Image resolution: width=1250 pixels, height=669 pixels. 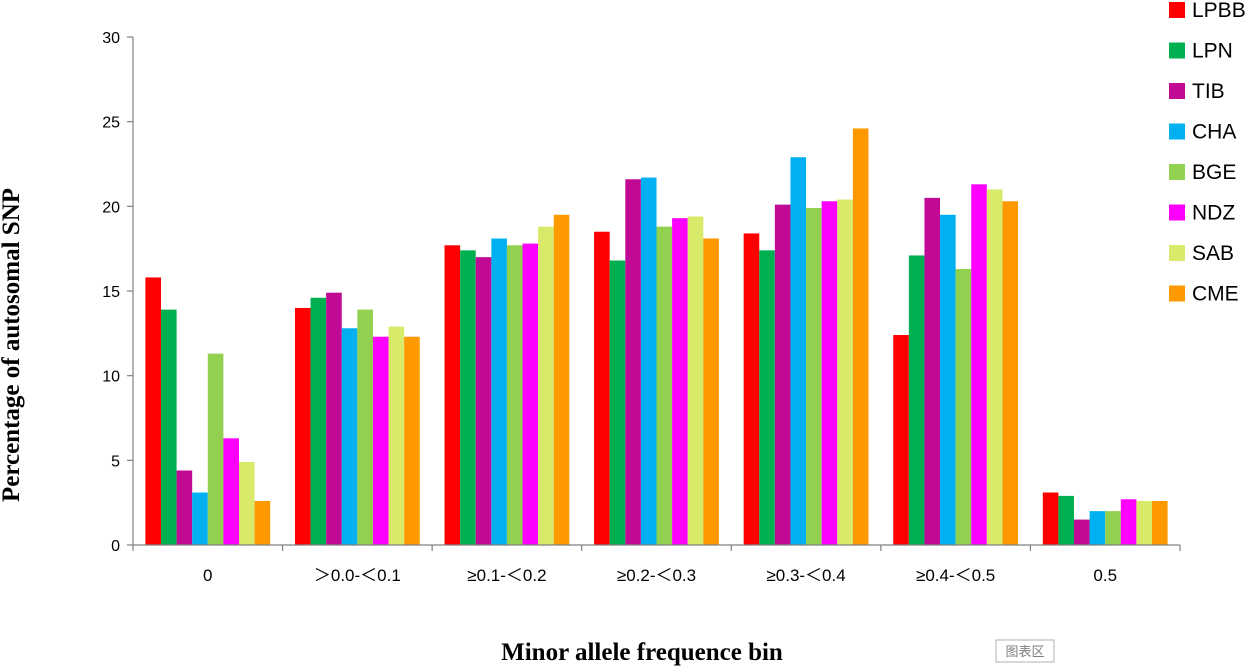 I want to click on legend-swatch-bge, so click(x=1177, y=172).